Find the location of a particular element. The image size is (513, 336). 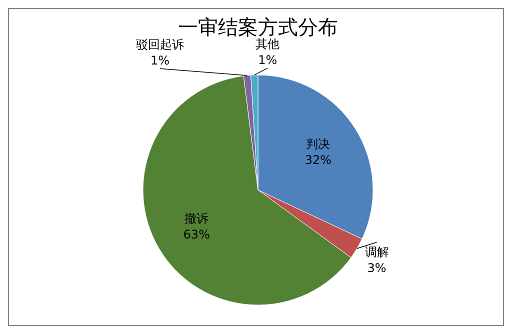

slice-label: 驳回起诉 is located at coordinates (160, 45).